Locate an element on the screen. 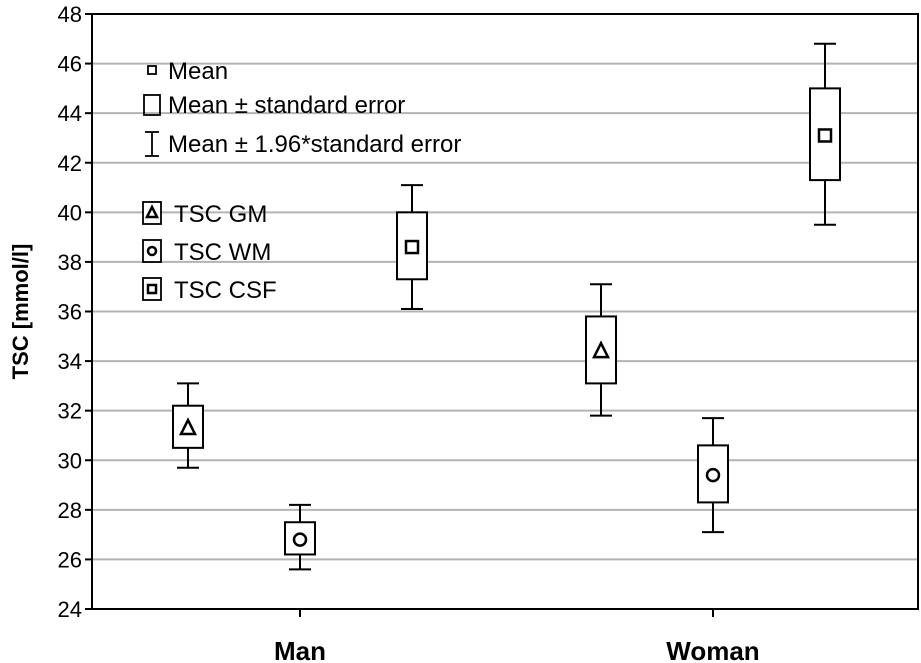  y-tick-label: 48 is located at coordinates (70, 14).